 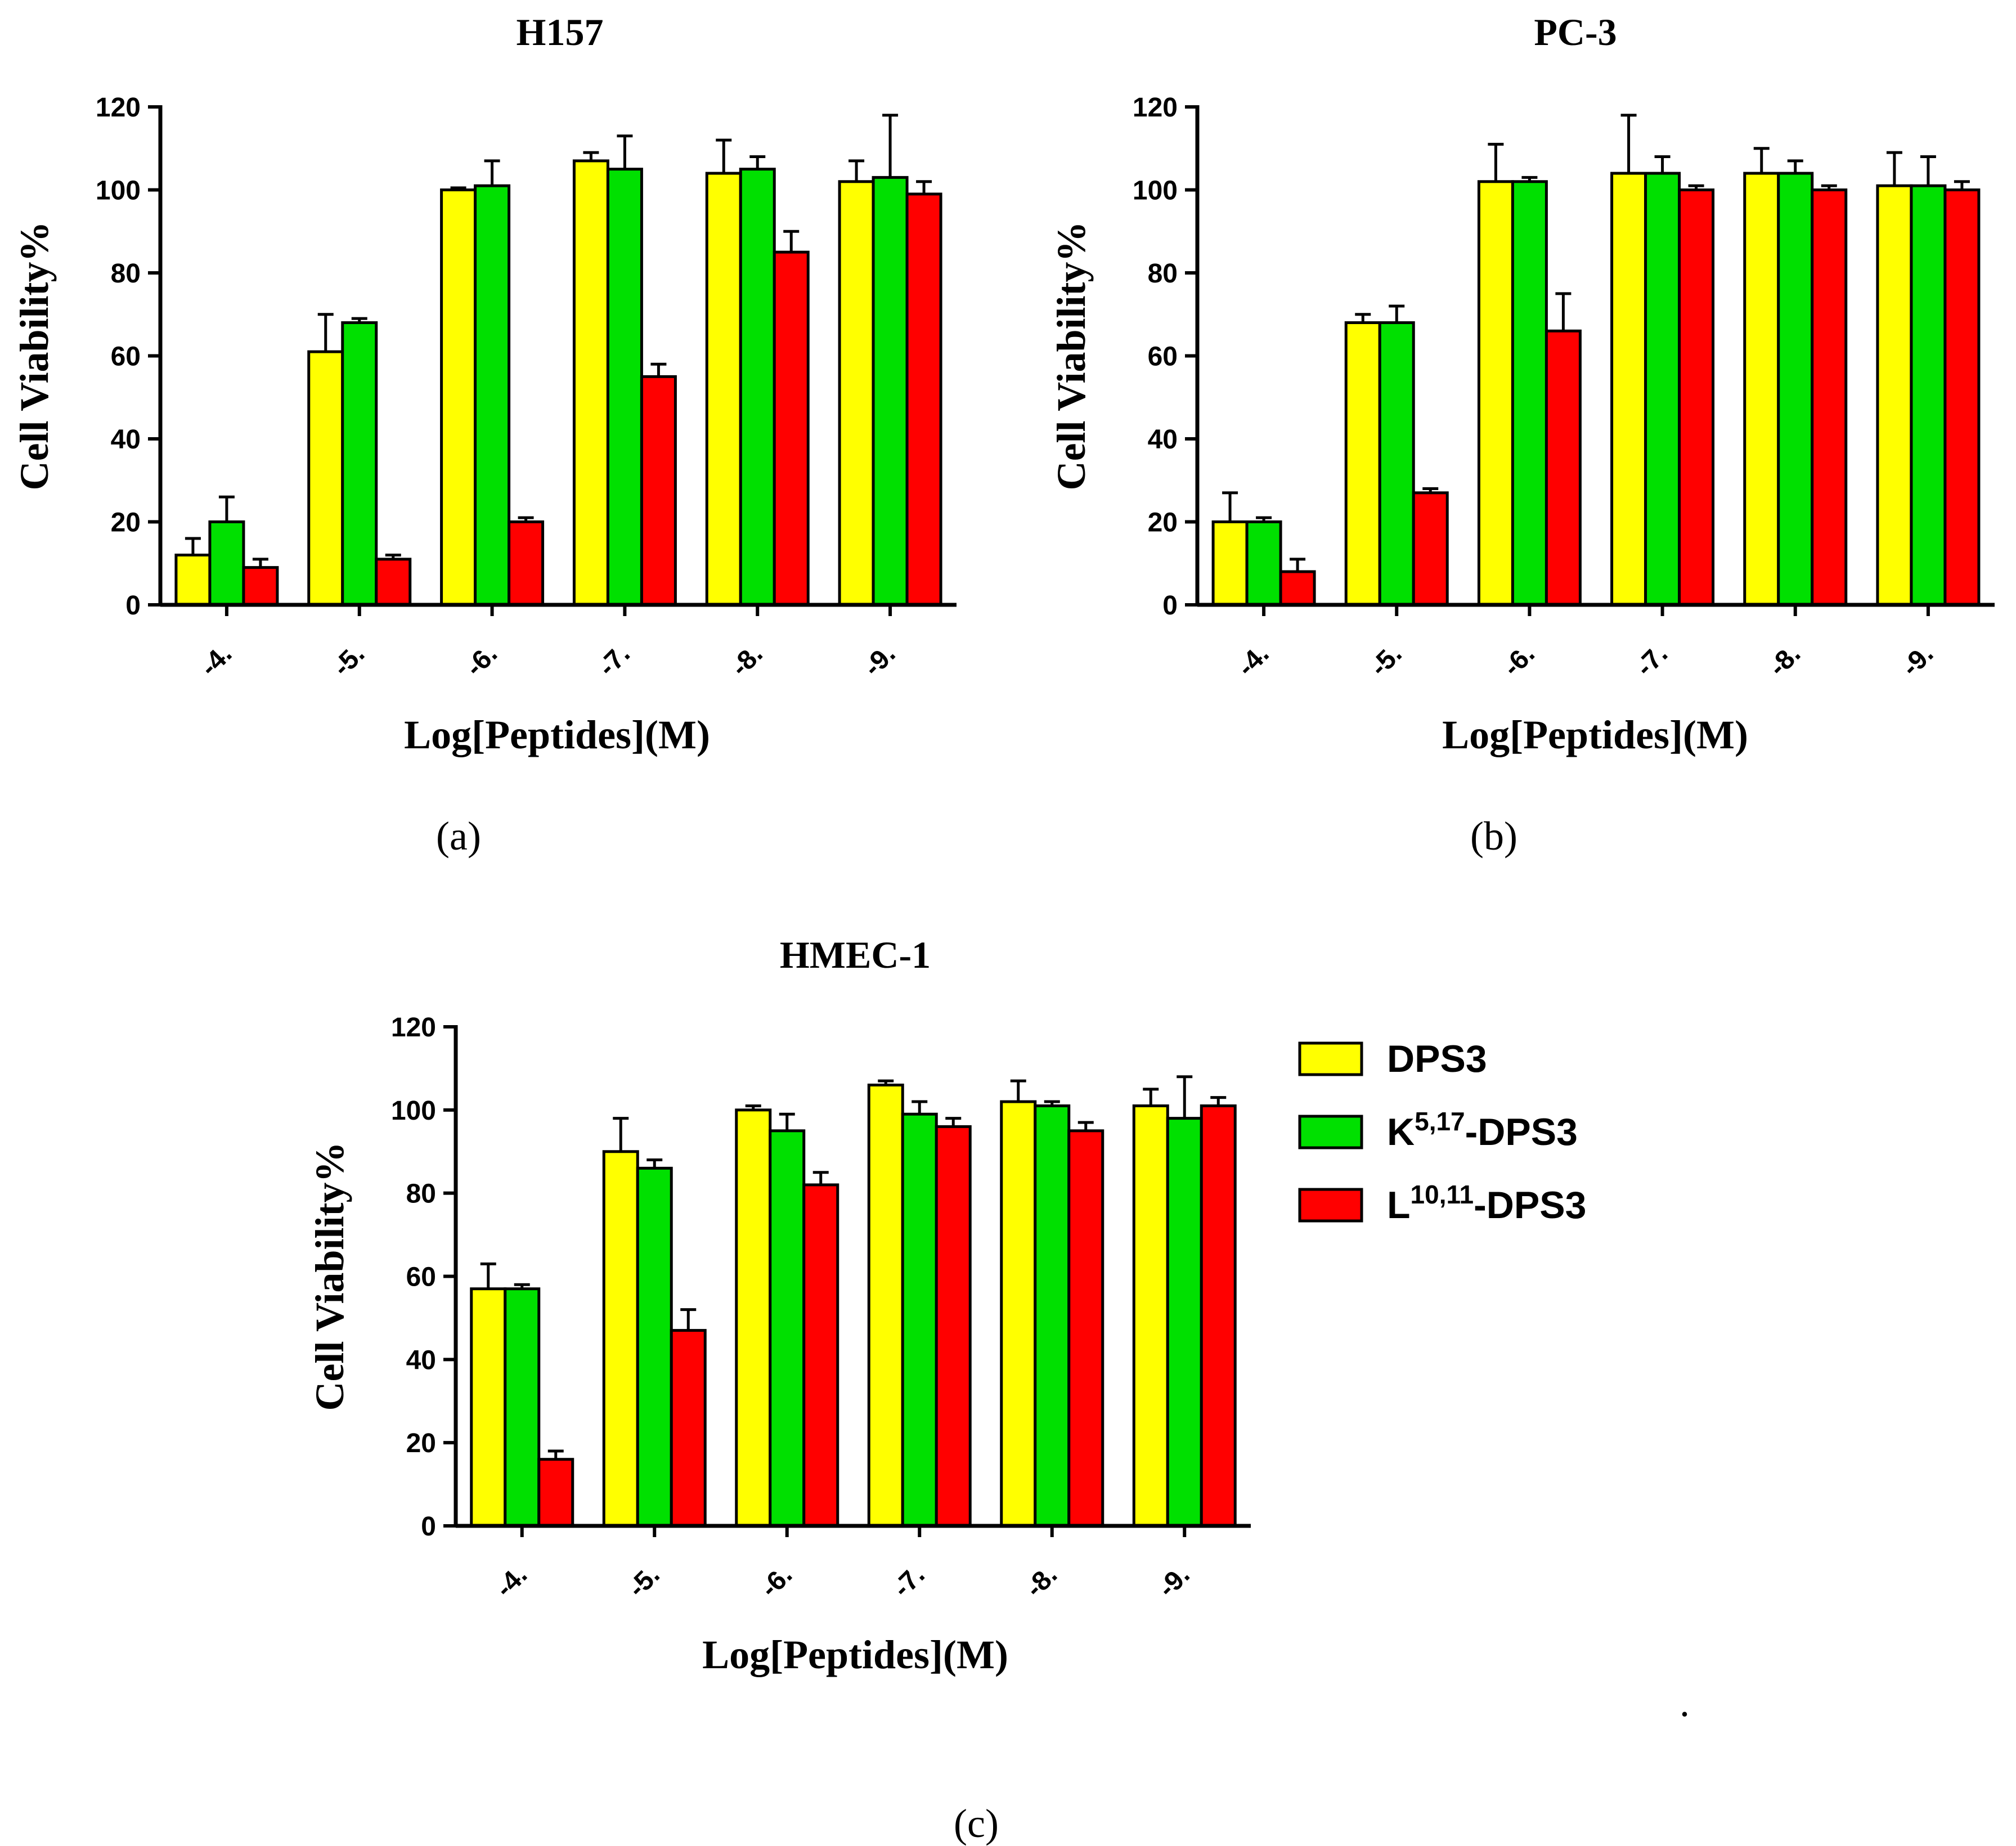 I want to click on legend-label-dps3: DPS3, so click(x=1437, y=1058).